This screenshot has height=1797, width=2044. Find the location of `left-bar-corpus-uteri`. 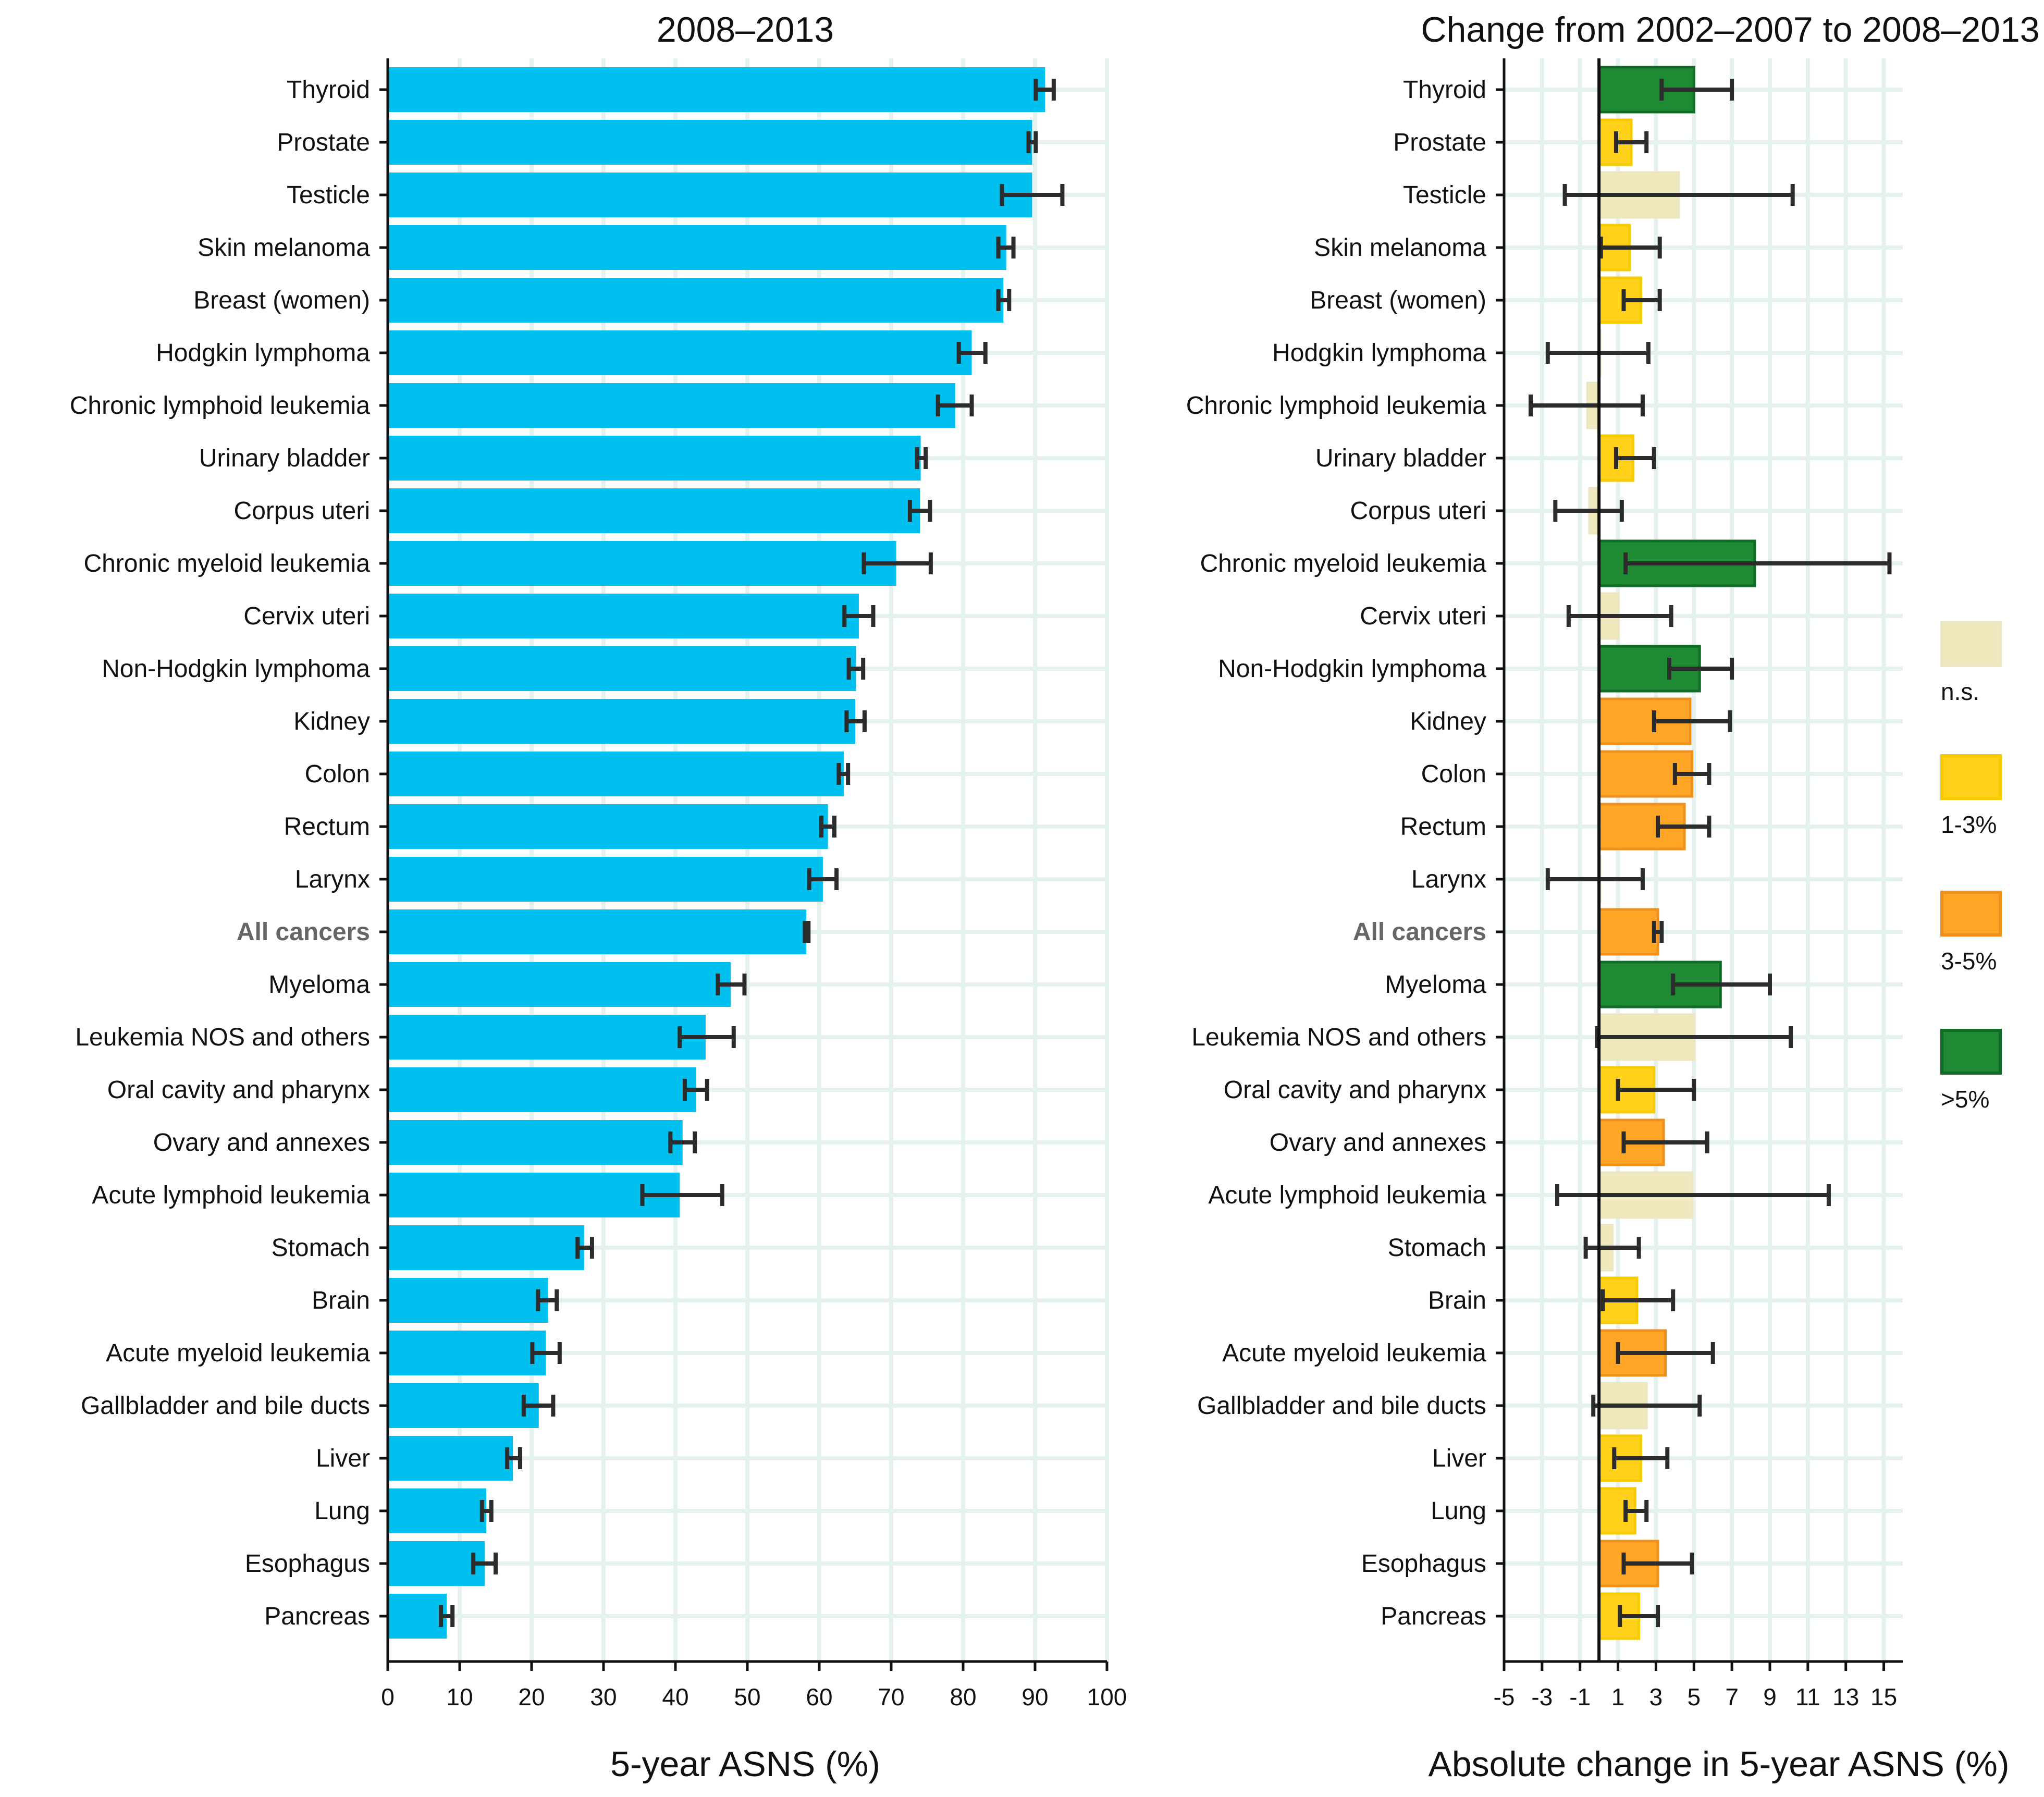

left-bar-corpus-uteri is located at coordinates (654, 511).